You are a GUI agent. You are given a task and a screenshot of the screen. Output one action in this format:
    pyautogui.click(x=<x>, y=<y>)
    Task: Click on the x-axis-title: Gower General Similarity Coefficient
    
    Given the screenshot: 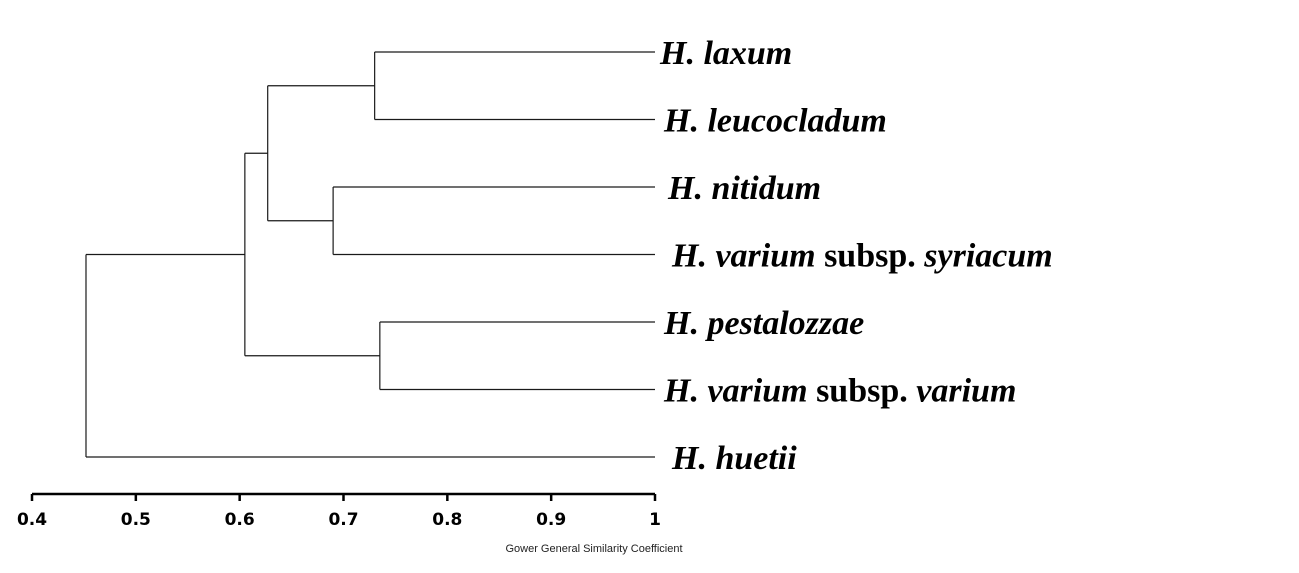 What is the action you would take?
    pyautogui.click(x=593, y=549)
    